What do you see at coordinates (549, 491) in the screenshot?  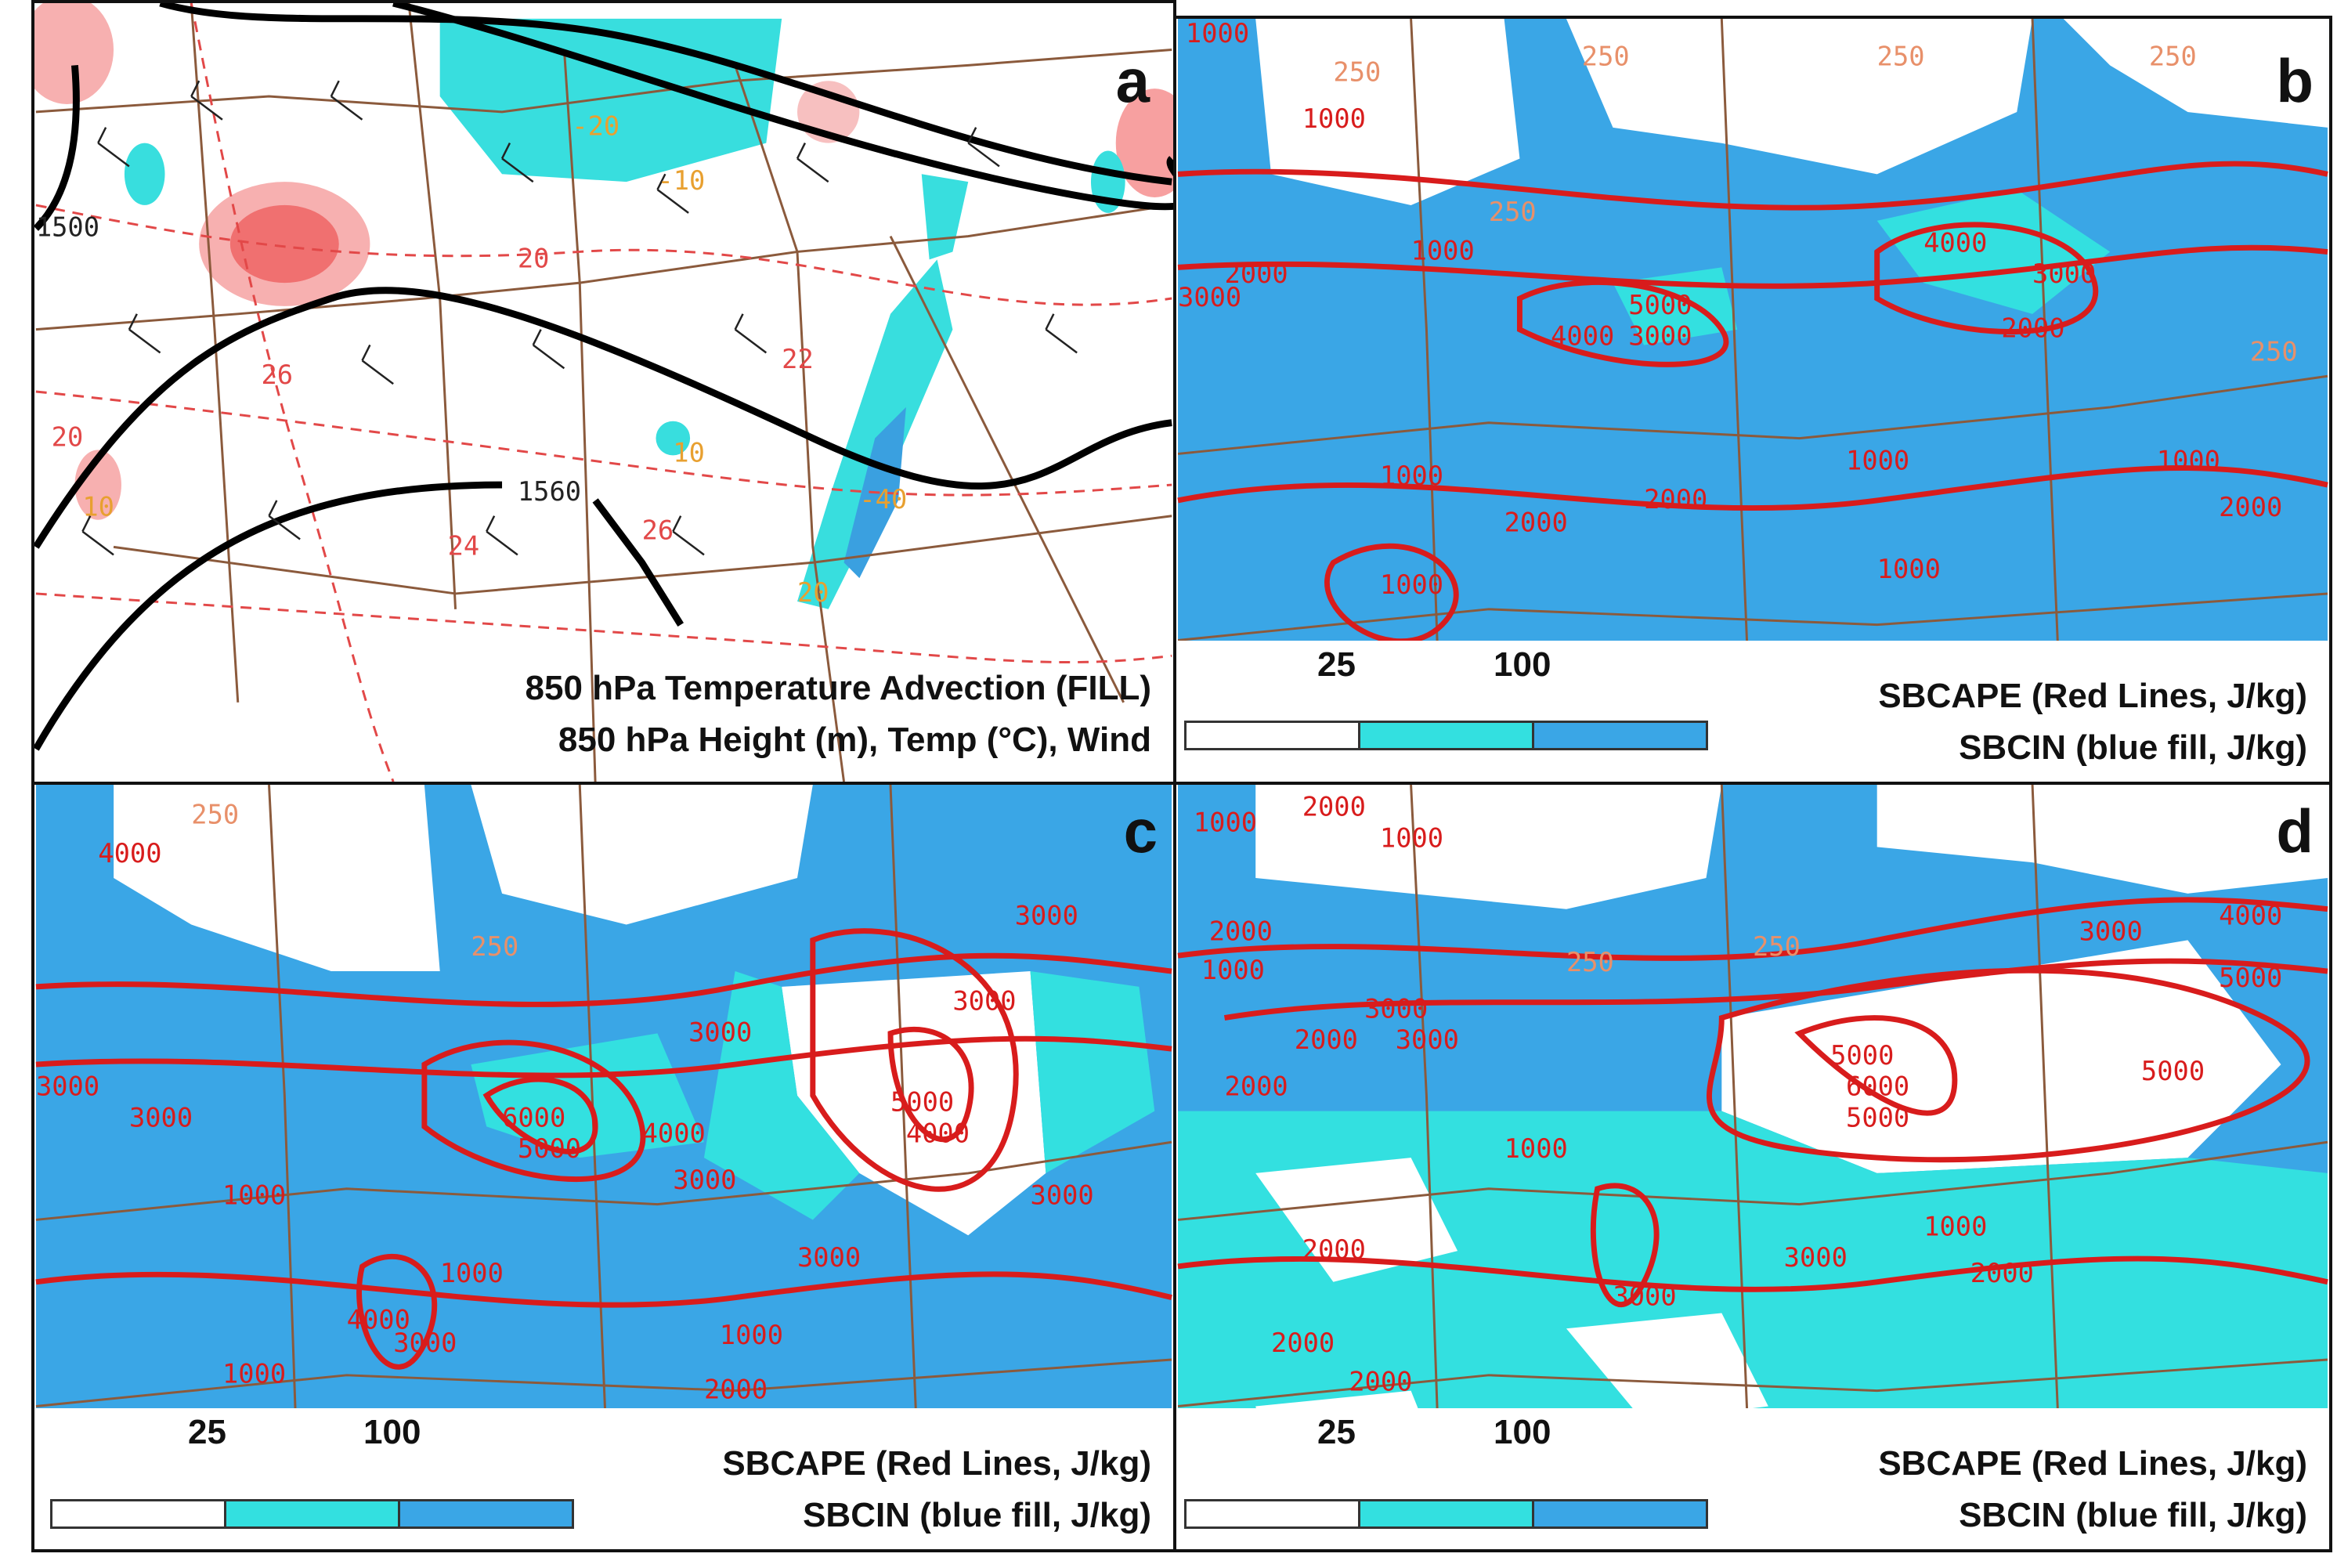 I see `height-label: 1560` at bounding box center [549, 491].